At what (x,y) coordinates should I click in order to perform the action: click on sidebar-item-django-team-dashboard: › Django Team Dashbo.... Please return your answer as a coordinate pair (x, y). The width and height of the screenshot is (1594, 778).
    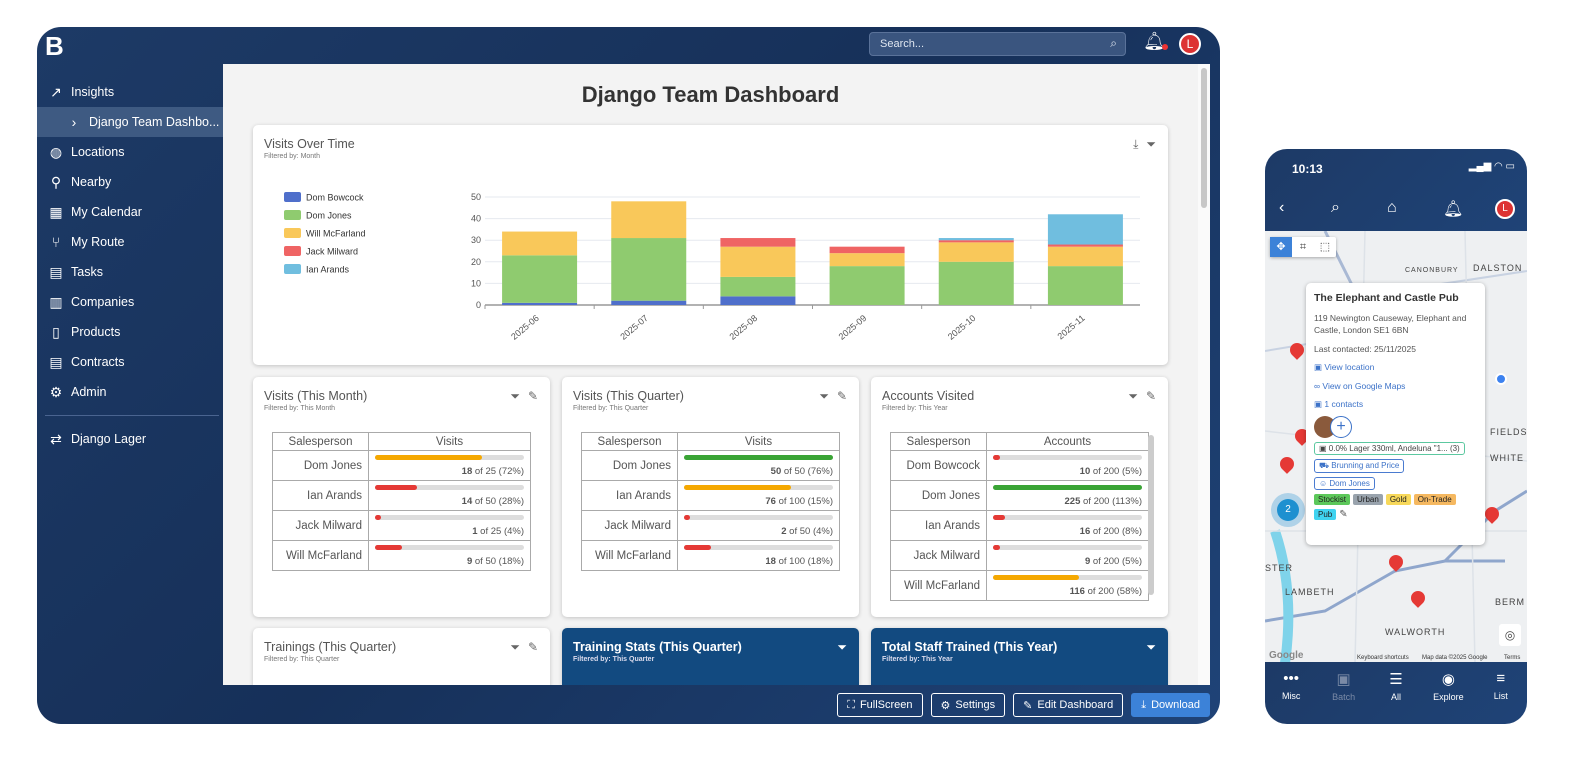
    Looking at the image, I should click on (130, 122).